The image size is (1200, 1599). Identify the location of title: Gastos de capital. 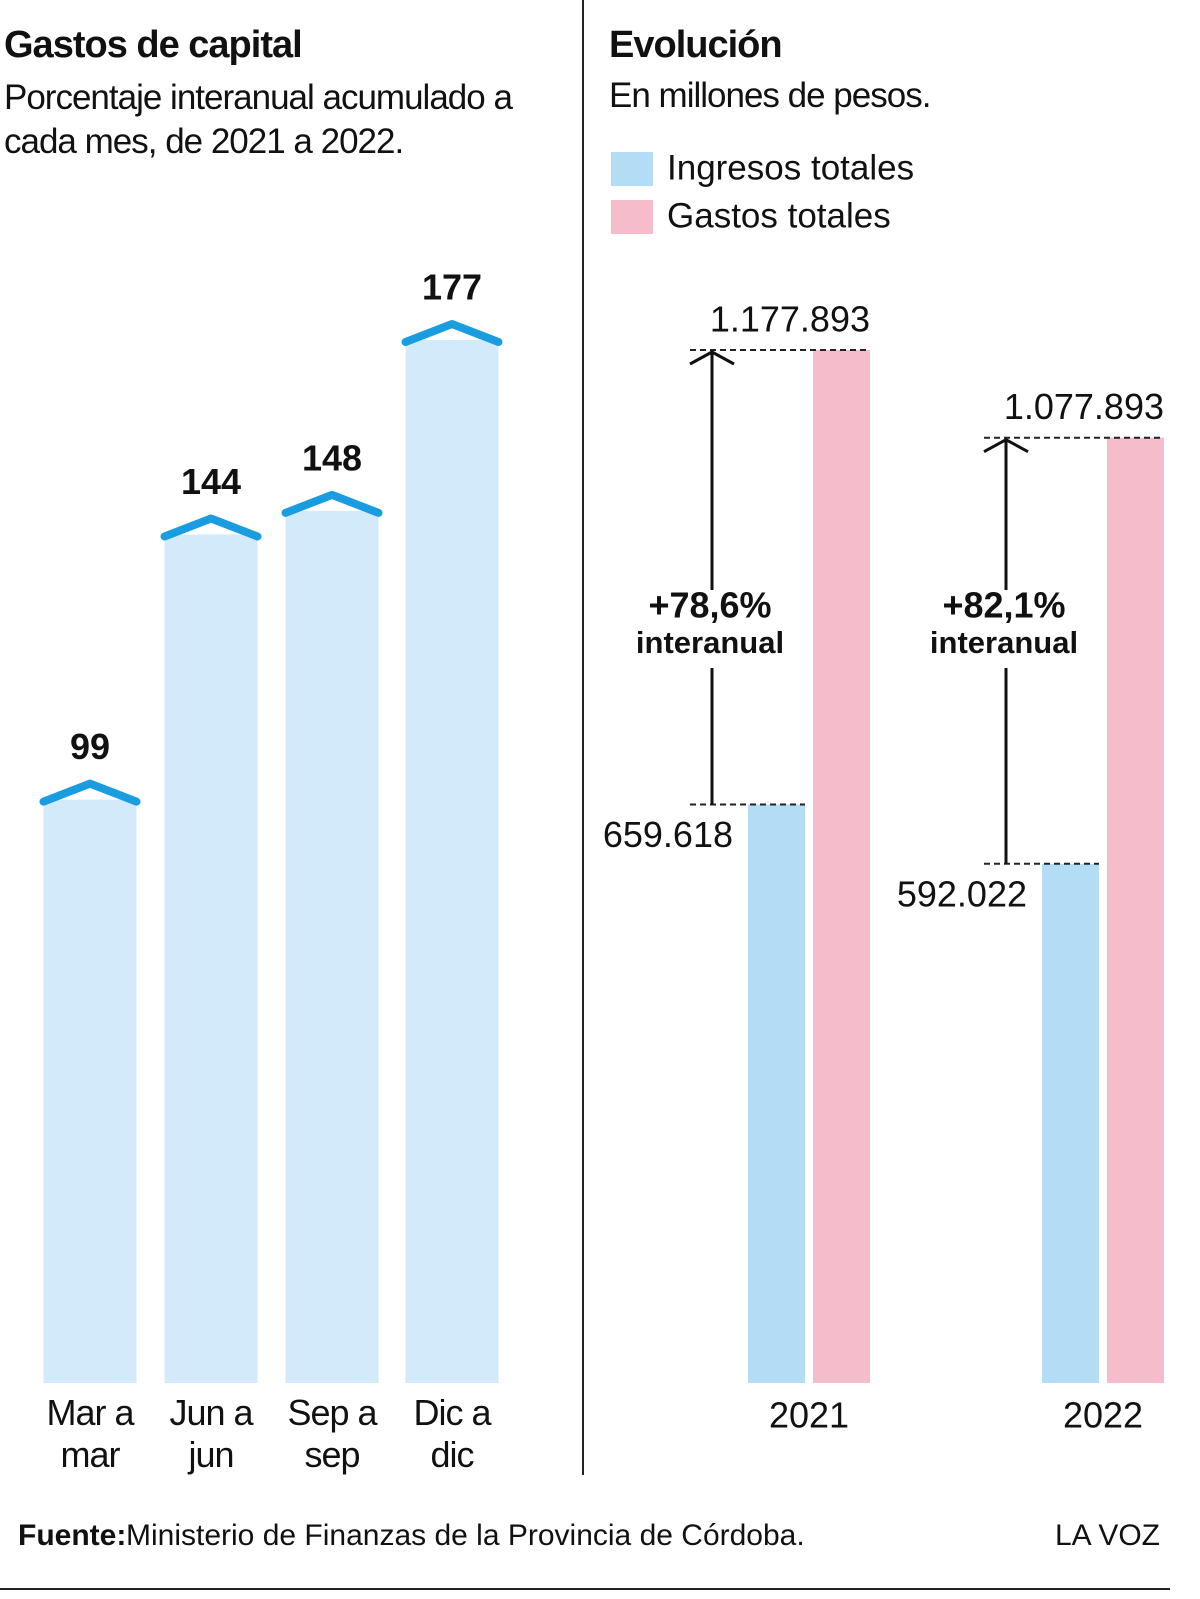
(153, 45).